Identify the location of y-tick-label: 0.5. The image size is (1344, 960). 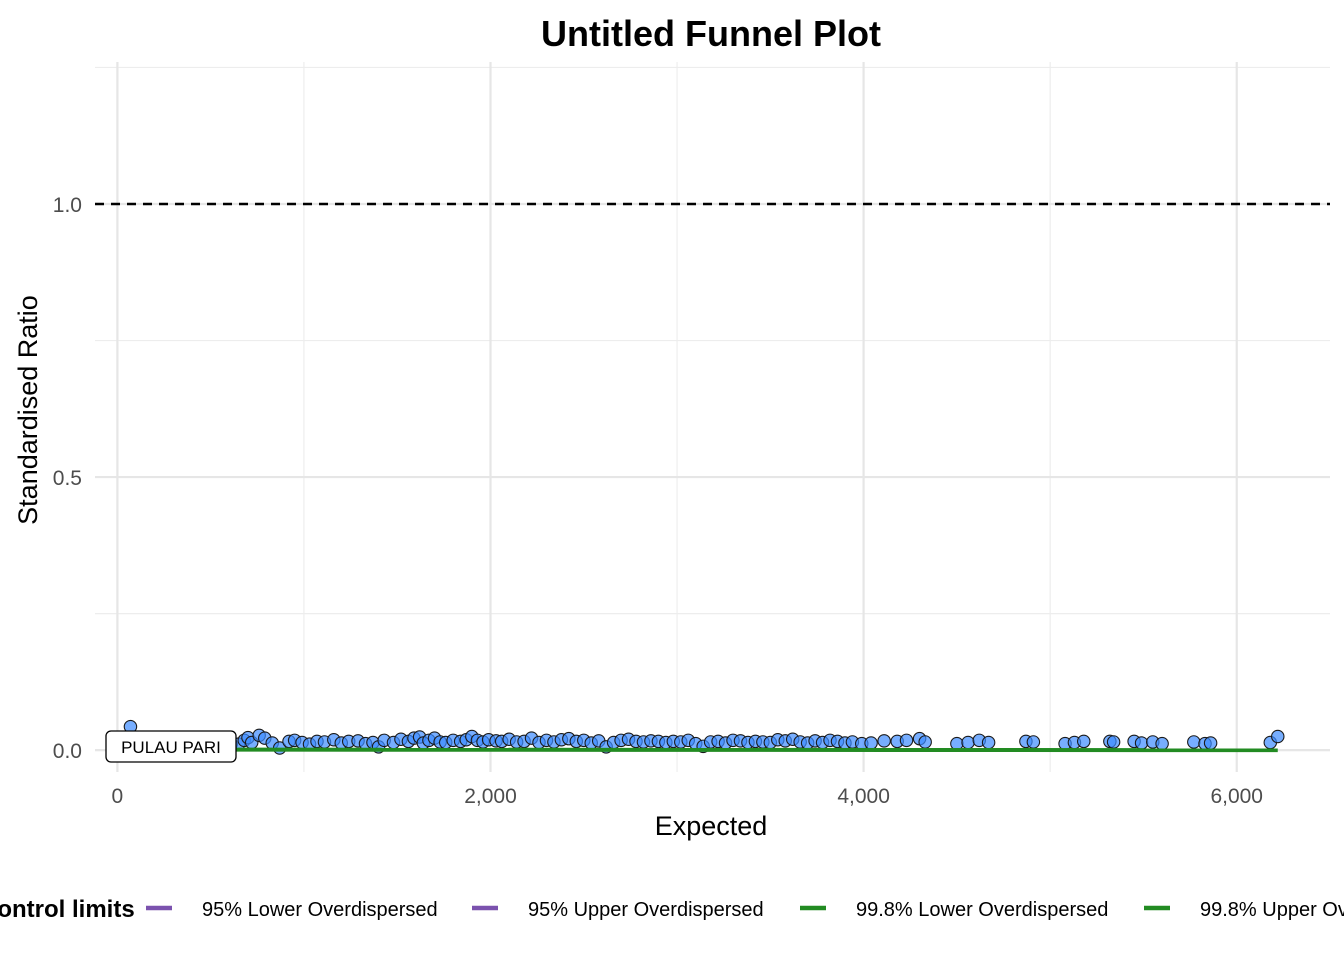
(67, 478).